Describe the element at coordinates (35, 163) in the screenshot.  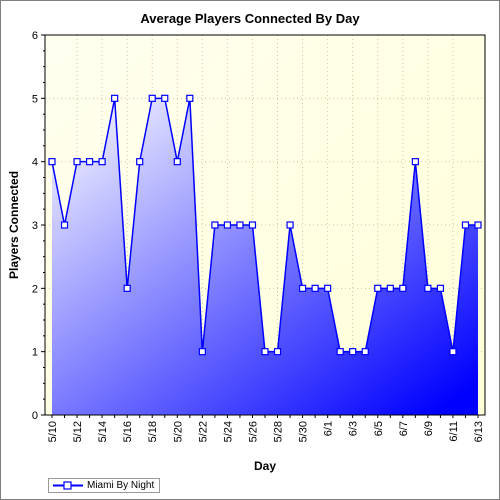
I see `y-tick-label: 4` at that location.